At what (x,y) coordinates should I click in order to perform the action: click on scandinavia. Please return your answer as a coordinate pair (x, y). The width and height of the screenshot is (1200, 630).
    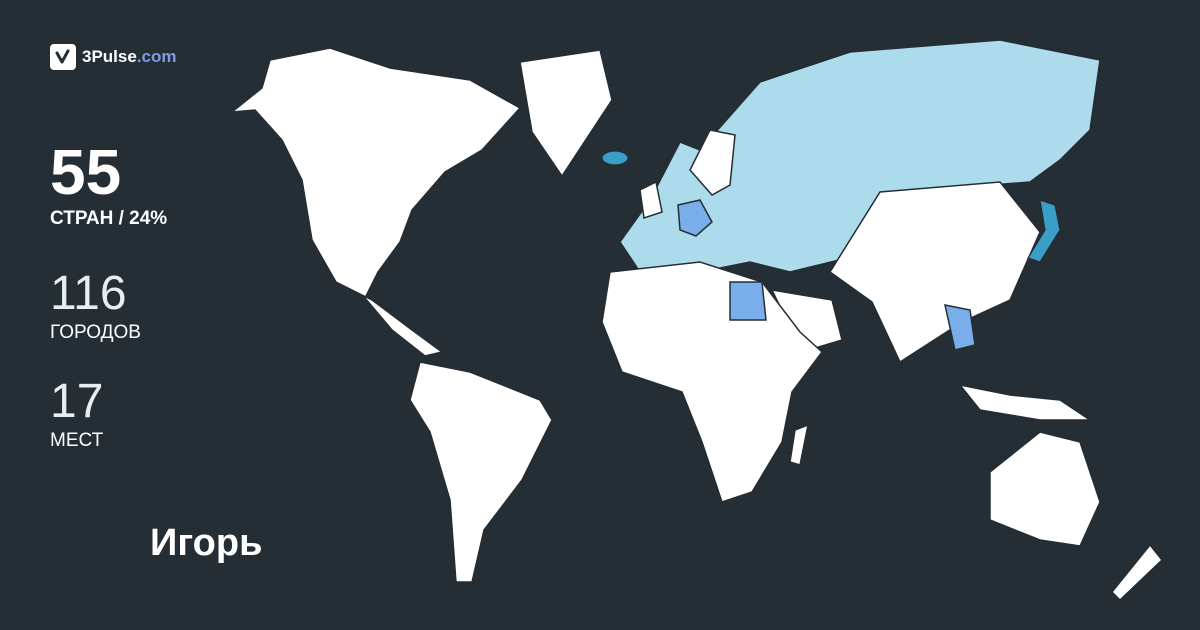
    Looking at the image, I should click on (712, 162).